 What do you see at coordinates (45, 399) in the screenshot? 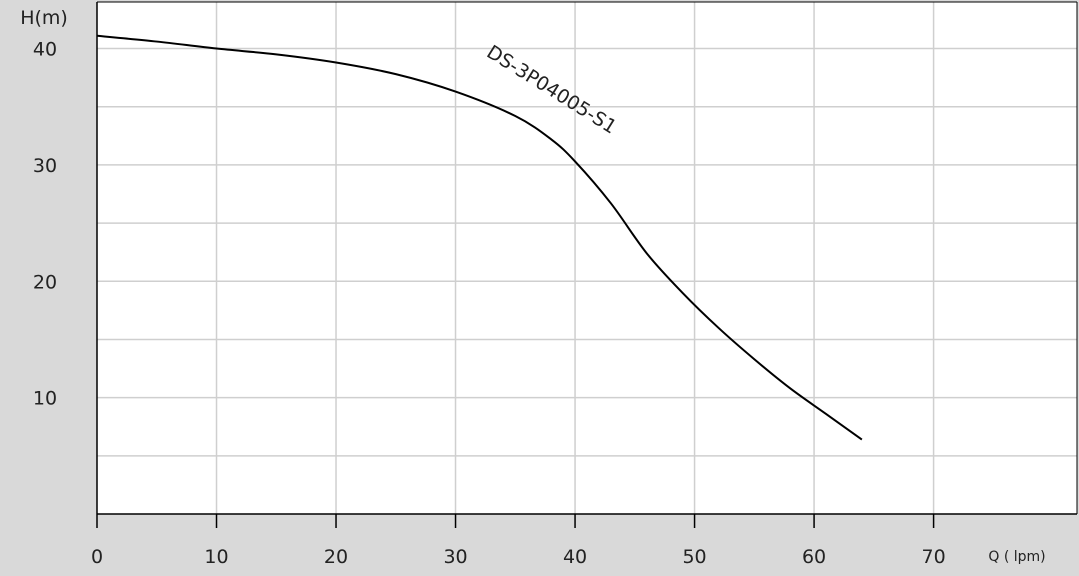
I see `y-tick-label: 10` at bounding box center [45, 399].